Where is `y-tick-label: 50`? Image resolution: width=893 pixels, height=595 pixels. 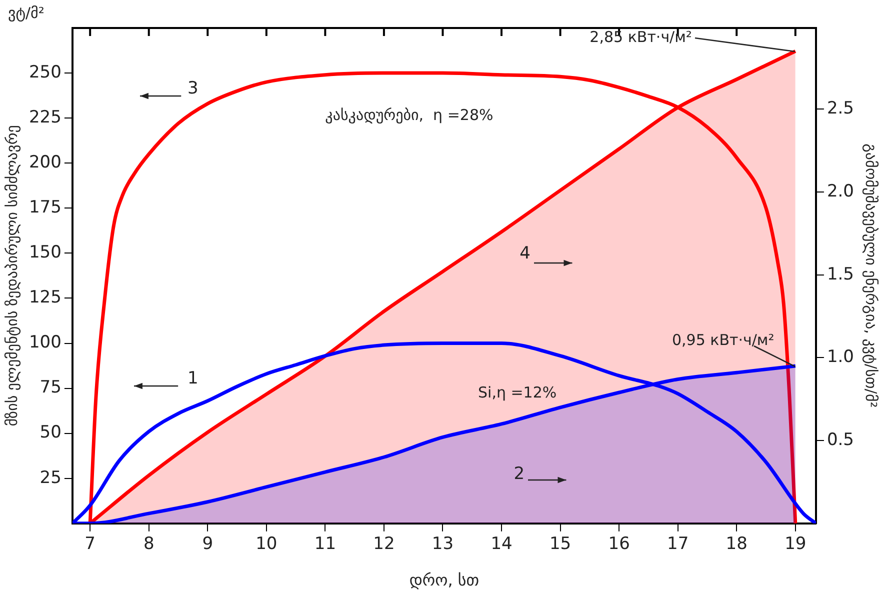
y-tick-label: 50 is located at coordinates (51, 432).